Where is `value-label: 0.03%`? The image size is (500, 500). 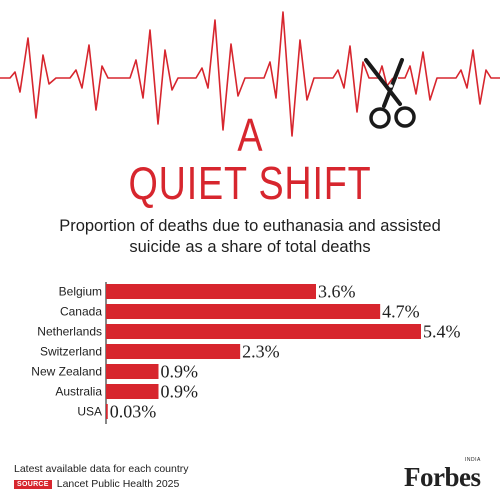 value-label: 0.03% is located at coordinates (133, 412).